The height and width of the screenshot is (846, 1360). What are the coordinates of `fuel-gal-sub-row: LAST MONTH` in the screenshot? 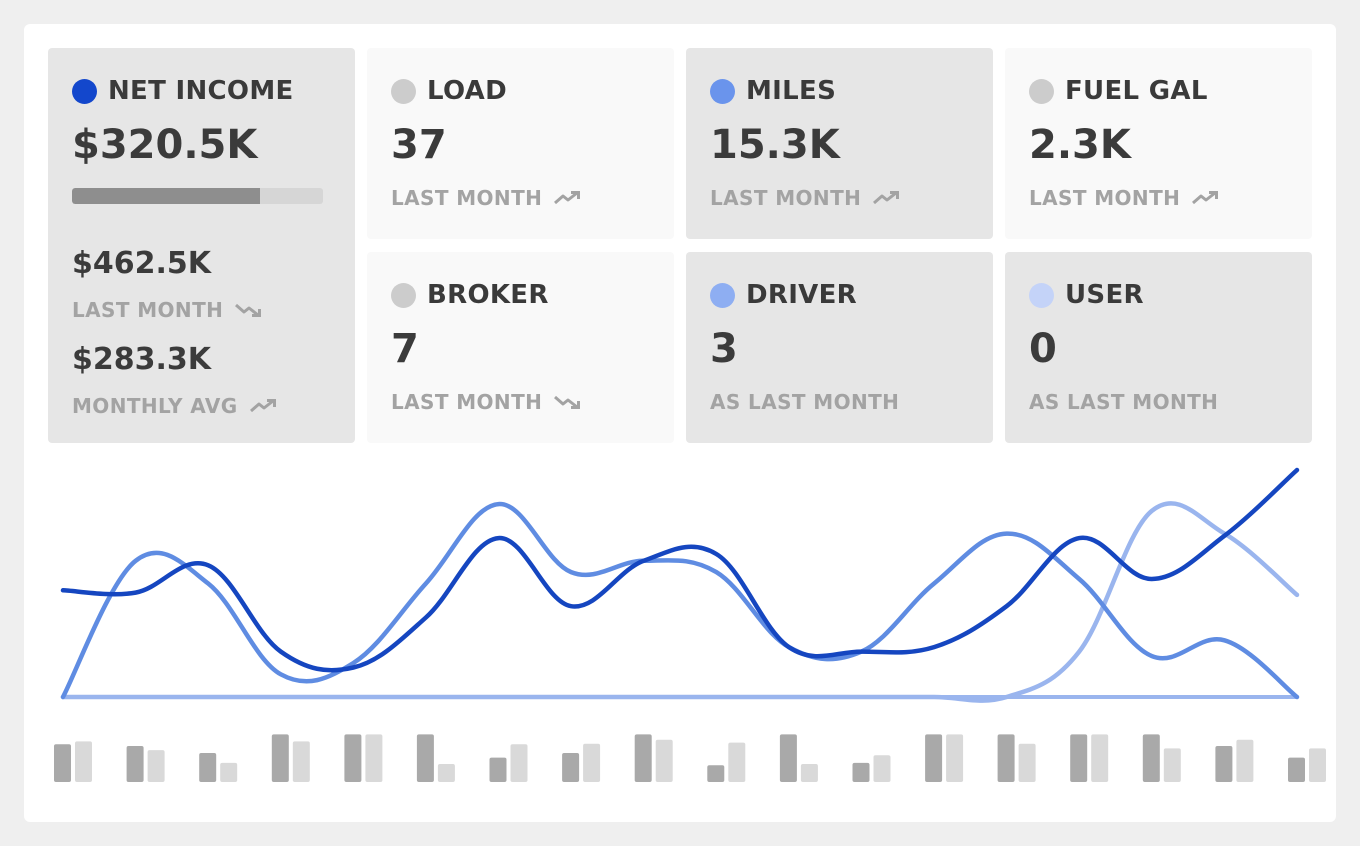 It's located at (1124, 198).